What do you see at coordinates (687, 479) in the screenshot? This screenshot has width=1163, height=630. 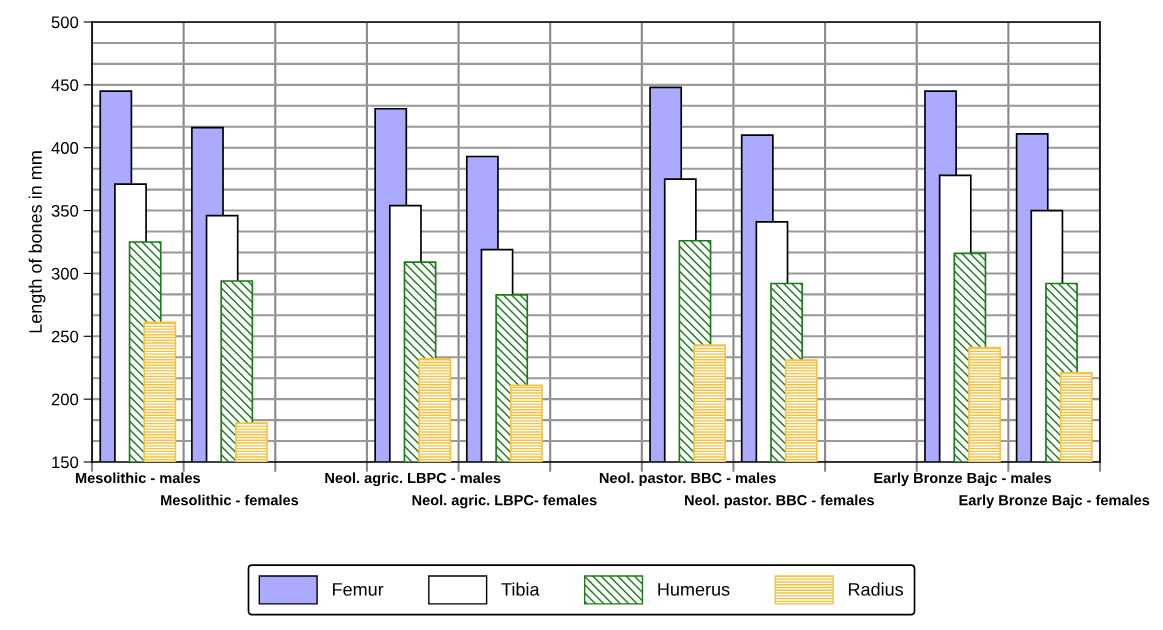 I see `x-tick-label: Neol. pastor. BBC - males` at bounding box center [687, 479].